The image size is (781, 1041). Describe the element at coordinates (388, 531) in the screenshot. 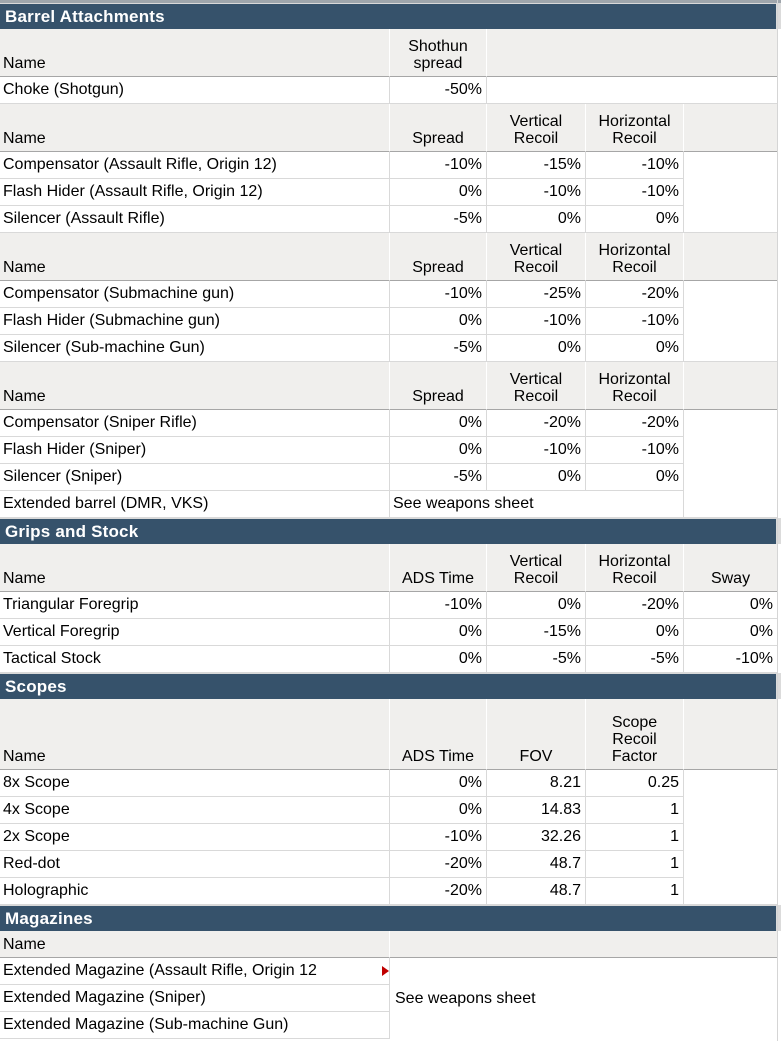

I see `section-title-band: Grips and Stock` at that location.